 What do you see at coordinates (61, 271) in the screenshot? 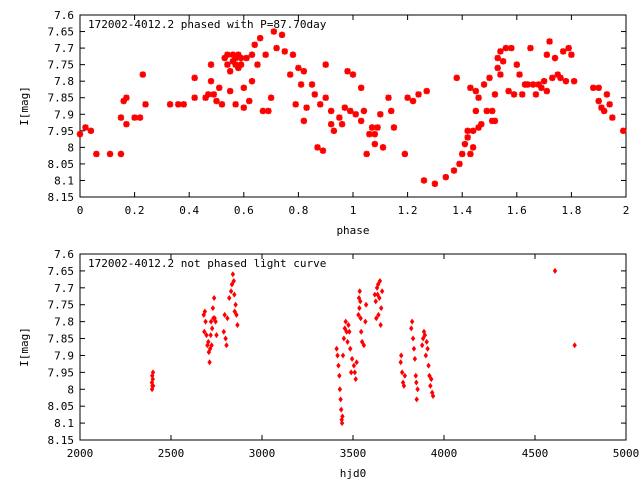
I see `y-tick-label: 7.65` at bounding box center [61, 271].